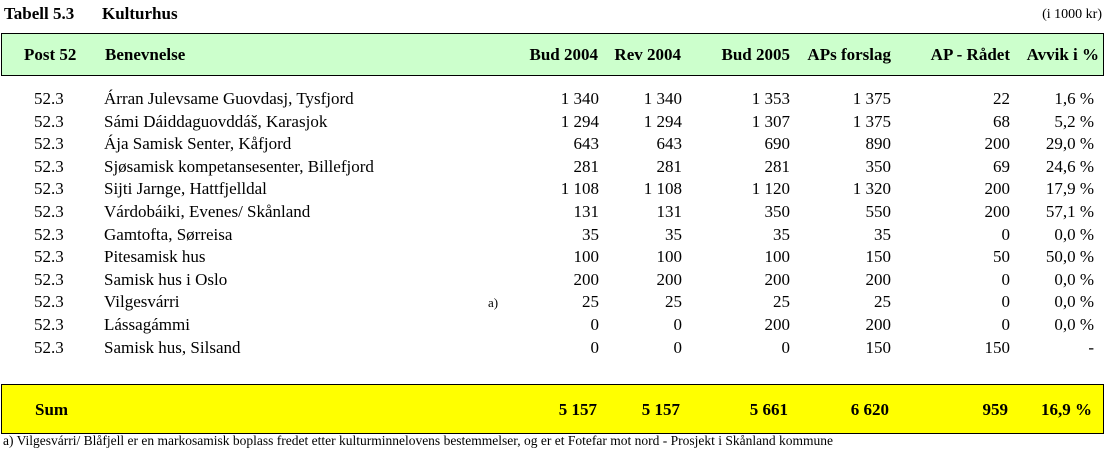  I want to click on header-post: Post 52, so click(50, 54).